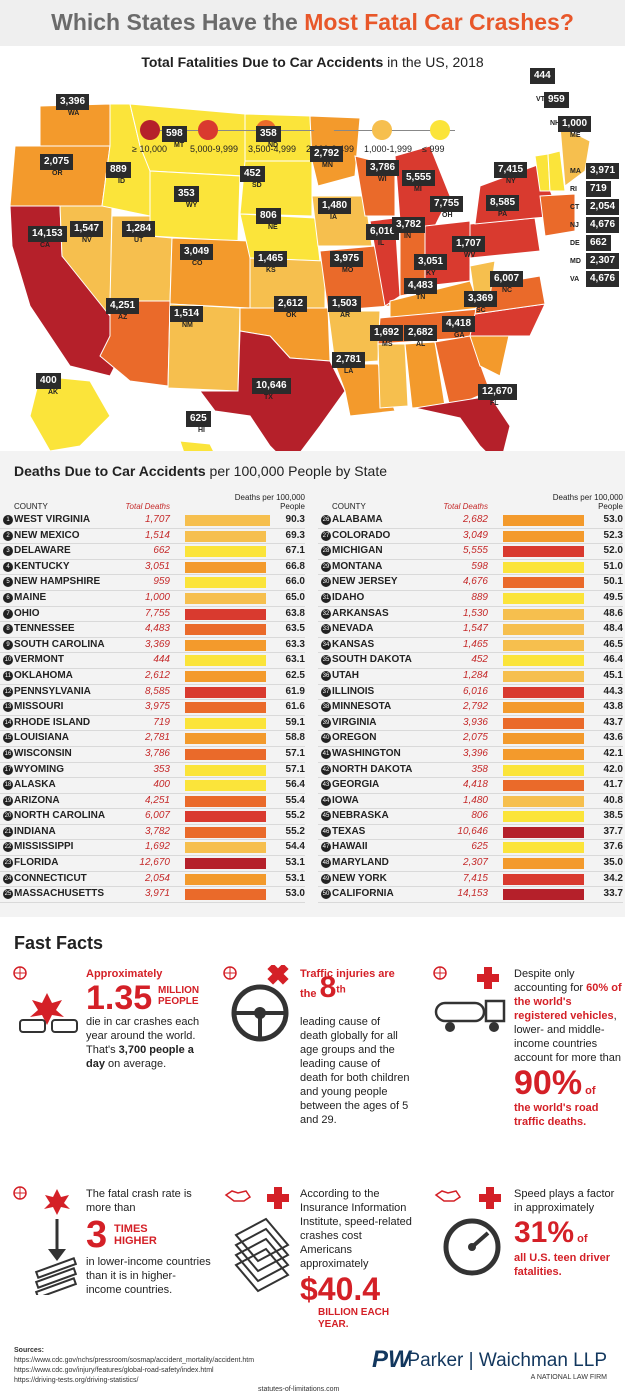 Image resolution: width=625 pixels, height=1395 pixels. What do you see at coordinates (470, 864) in the screenshot?
I see `table-row: 48 MARYLAND 2,307 35.0` at bounding box center [470, 864].